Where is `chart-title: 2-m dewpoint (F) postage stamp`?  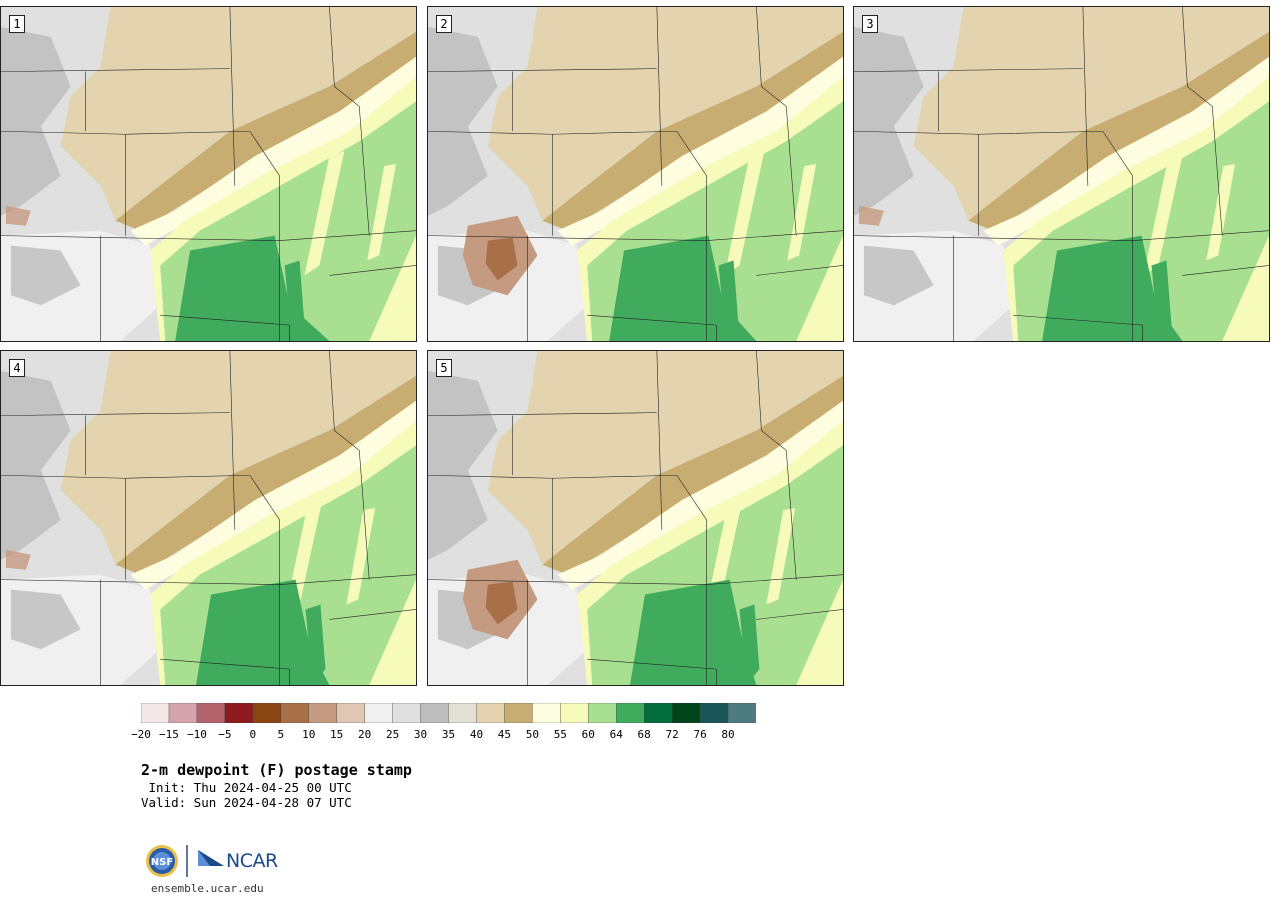
chart-title: 2-m dewpoint (F) postage stamp is located at coordinates (276, 770).